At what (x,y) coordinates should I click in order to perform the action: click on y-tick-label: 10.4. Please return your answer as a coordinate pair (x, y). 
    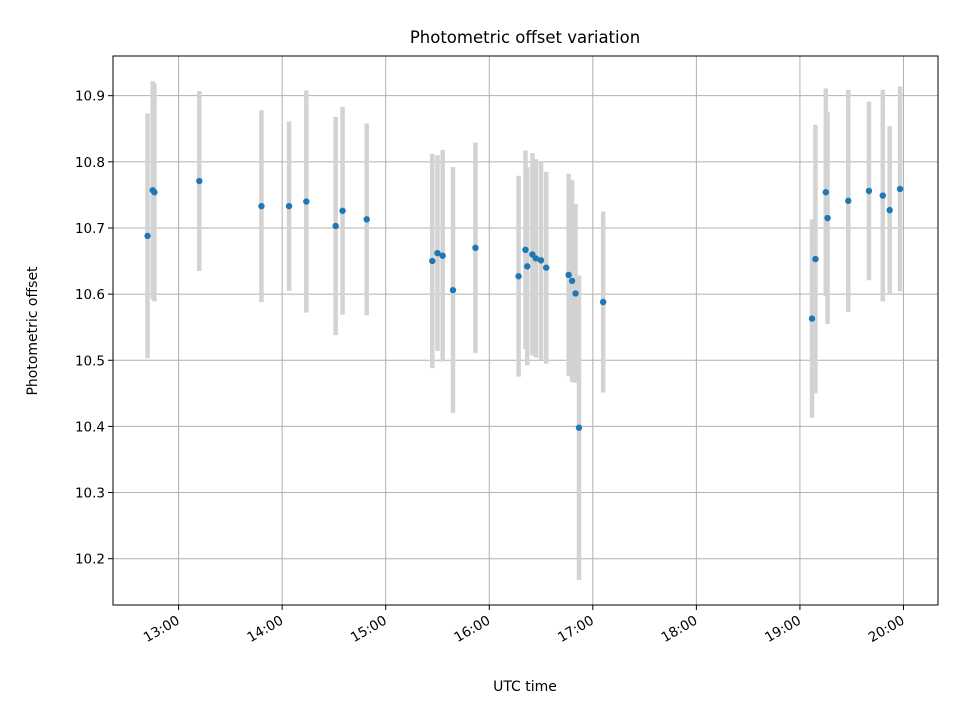
    Looking at the image, I should click on (90, 427).